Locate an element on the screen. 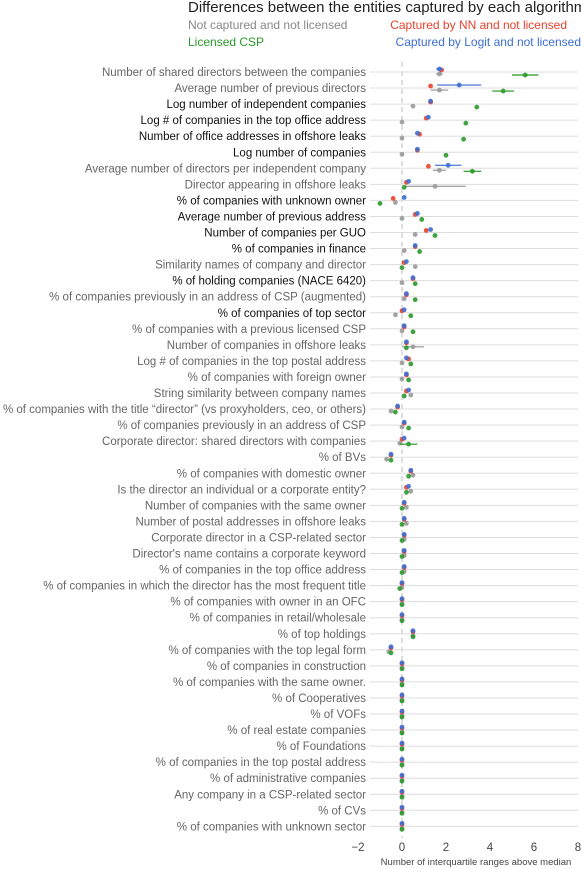  row-label: % of companies with the top legal form is located at coordinates (267, 651).